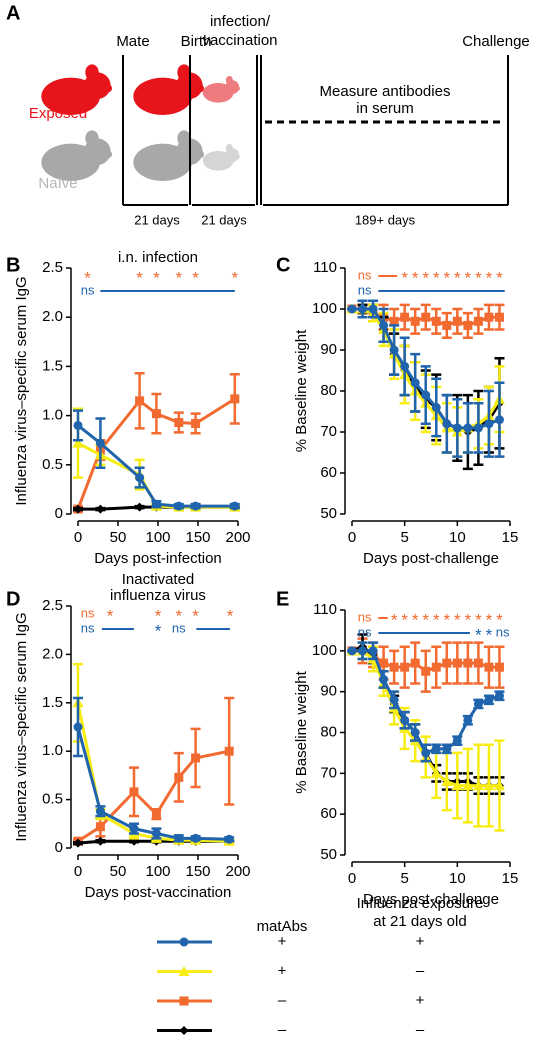  I want to click on x-tick-label: 150, so click(197, 871).